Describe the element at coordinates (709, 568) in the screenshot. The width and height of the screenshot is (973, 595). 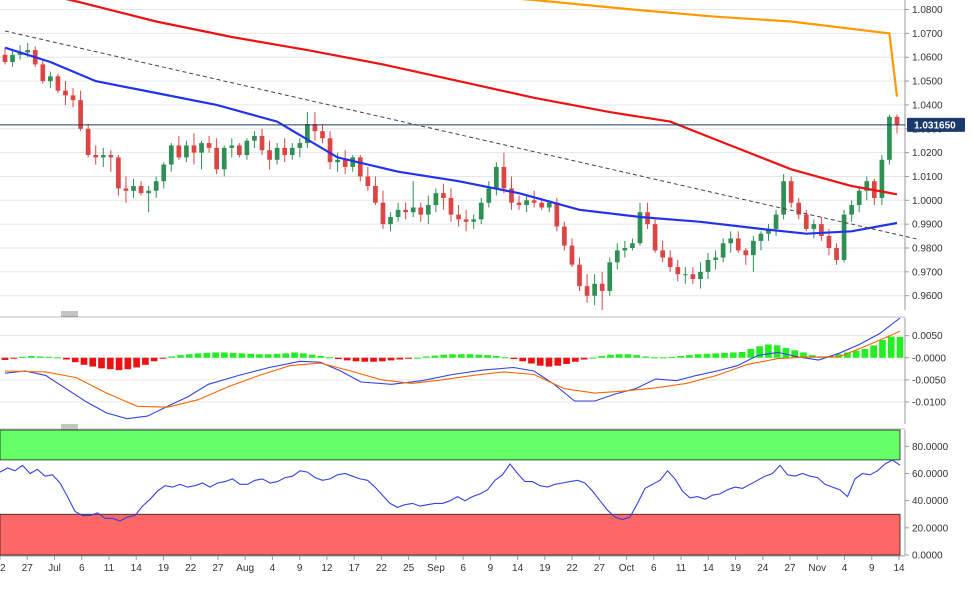
I see `x-tick-label: 14` at that location.